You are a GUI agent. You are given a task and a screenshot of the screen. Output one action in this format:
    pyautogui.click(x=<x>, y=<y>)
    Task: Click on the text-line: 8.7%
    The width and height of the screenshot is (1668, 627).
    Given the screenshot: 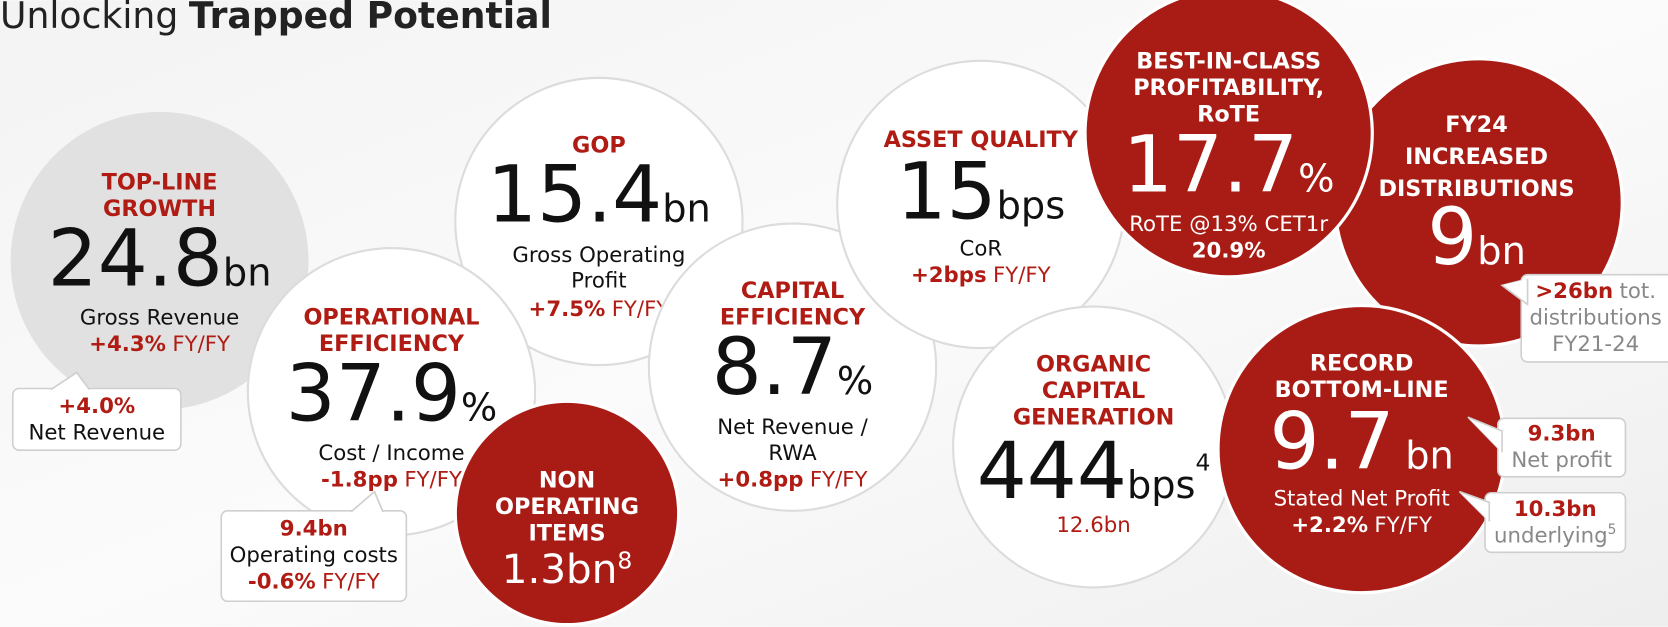 What is the action you would take?
    pyautogui.click(x=793, y=367)
    